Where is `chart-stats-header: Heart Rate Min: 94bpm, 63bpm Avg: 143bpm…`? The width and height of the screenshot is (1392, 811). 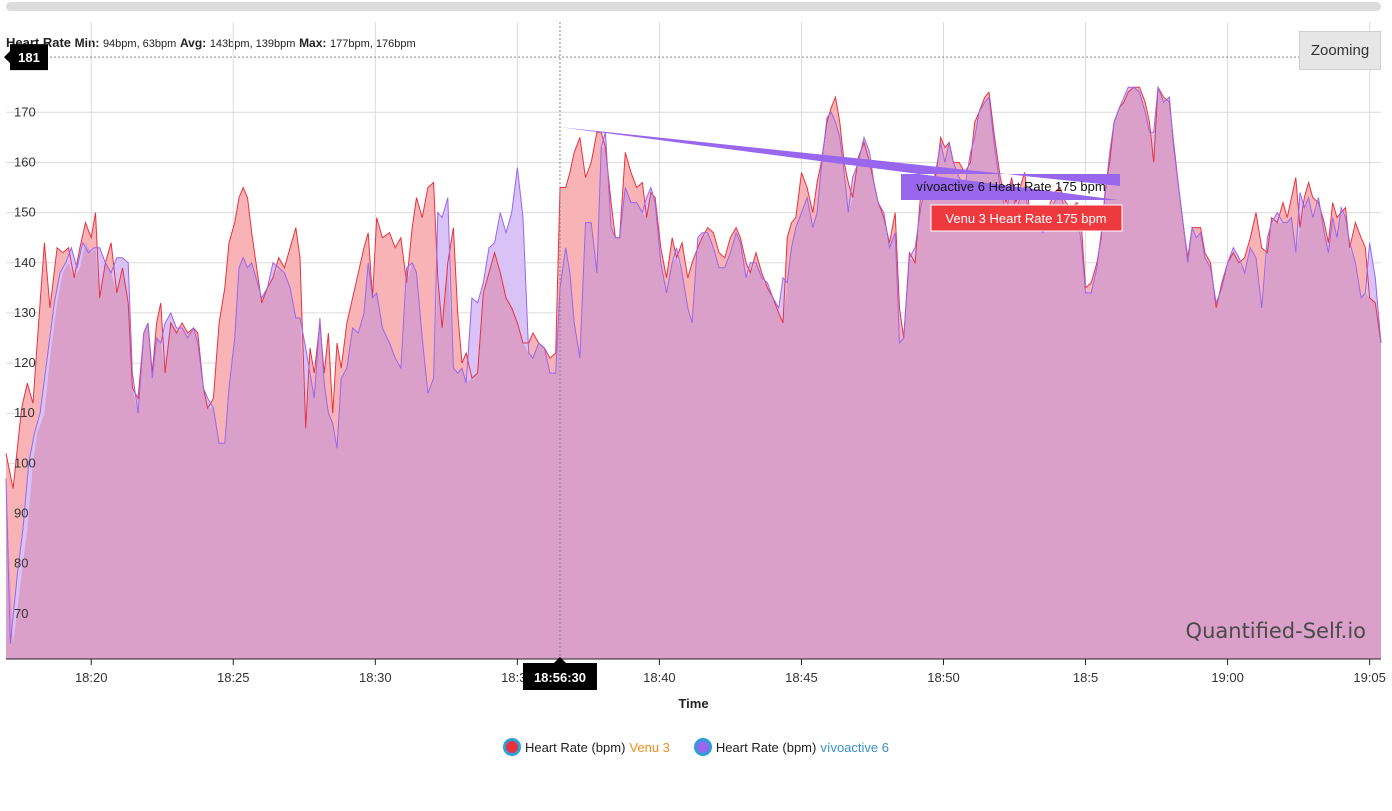 chart-stats-header: Heart Rate Min: 94bpm, 63bpm Avg: 143bpm… is located at coordinates (211, 42).